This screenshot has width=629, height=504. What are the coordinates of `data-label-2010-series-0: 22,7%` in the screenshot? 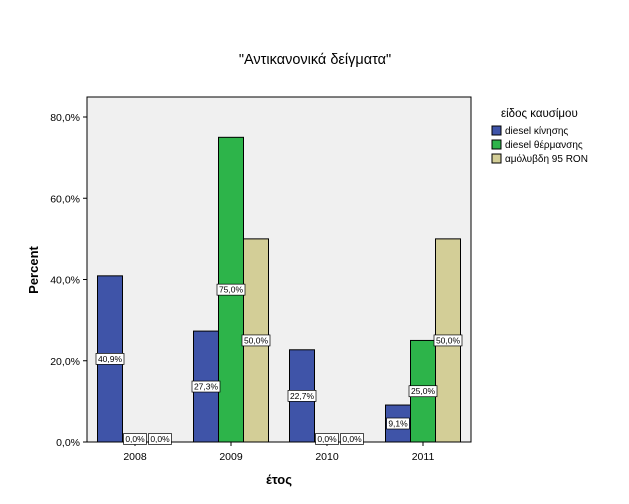 It's located at (302, 396).